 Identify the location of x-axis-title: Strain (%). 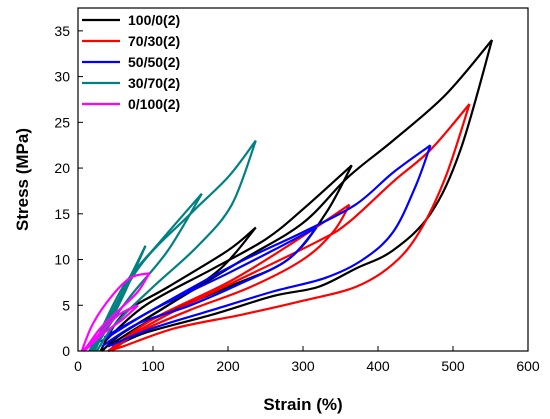
(302, 404).